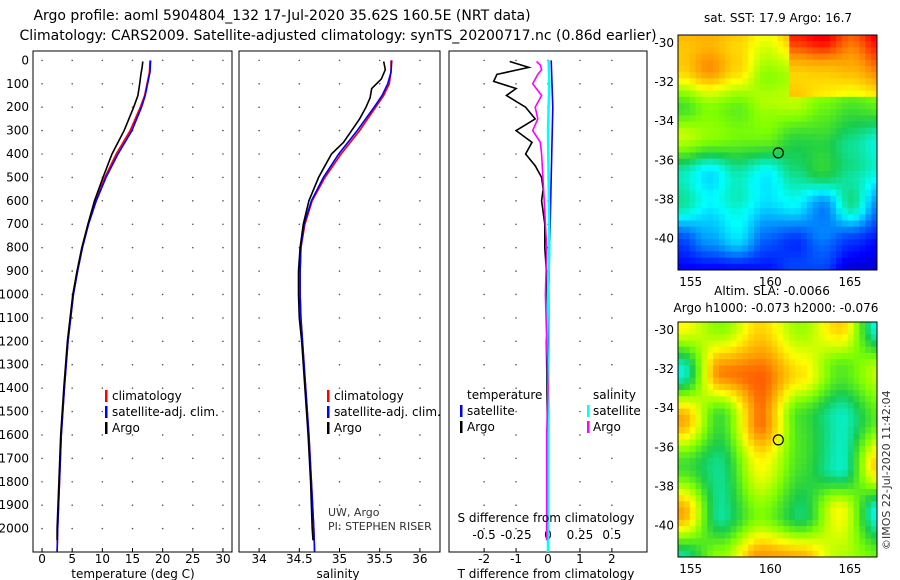 Image resolution: width=900 pixels, height=580 pixels. What do you see at coordinates (766, 448) in the screenshot?
I see `sla-map: 155 160 165-30-32-34-36-38-40` at bounding box center [766, 448].